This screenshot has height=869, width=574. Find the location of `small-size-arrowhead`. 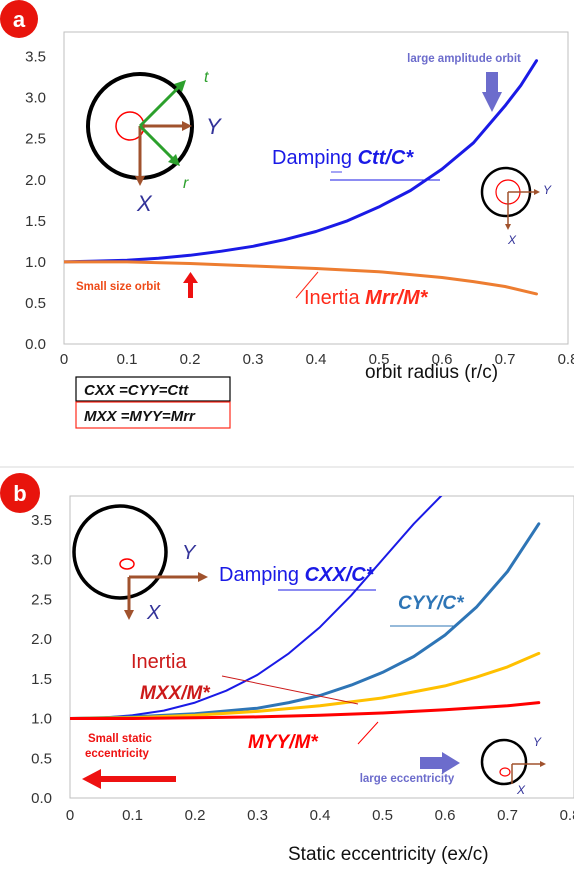

small-size-arrowhead is located at coordinates (190, 277).